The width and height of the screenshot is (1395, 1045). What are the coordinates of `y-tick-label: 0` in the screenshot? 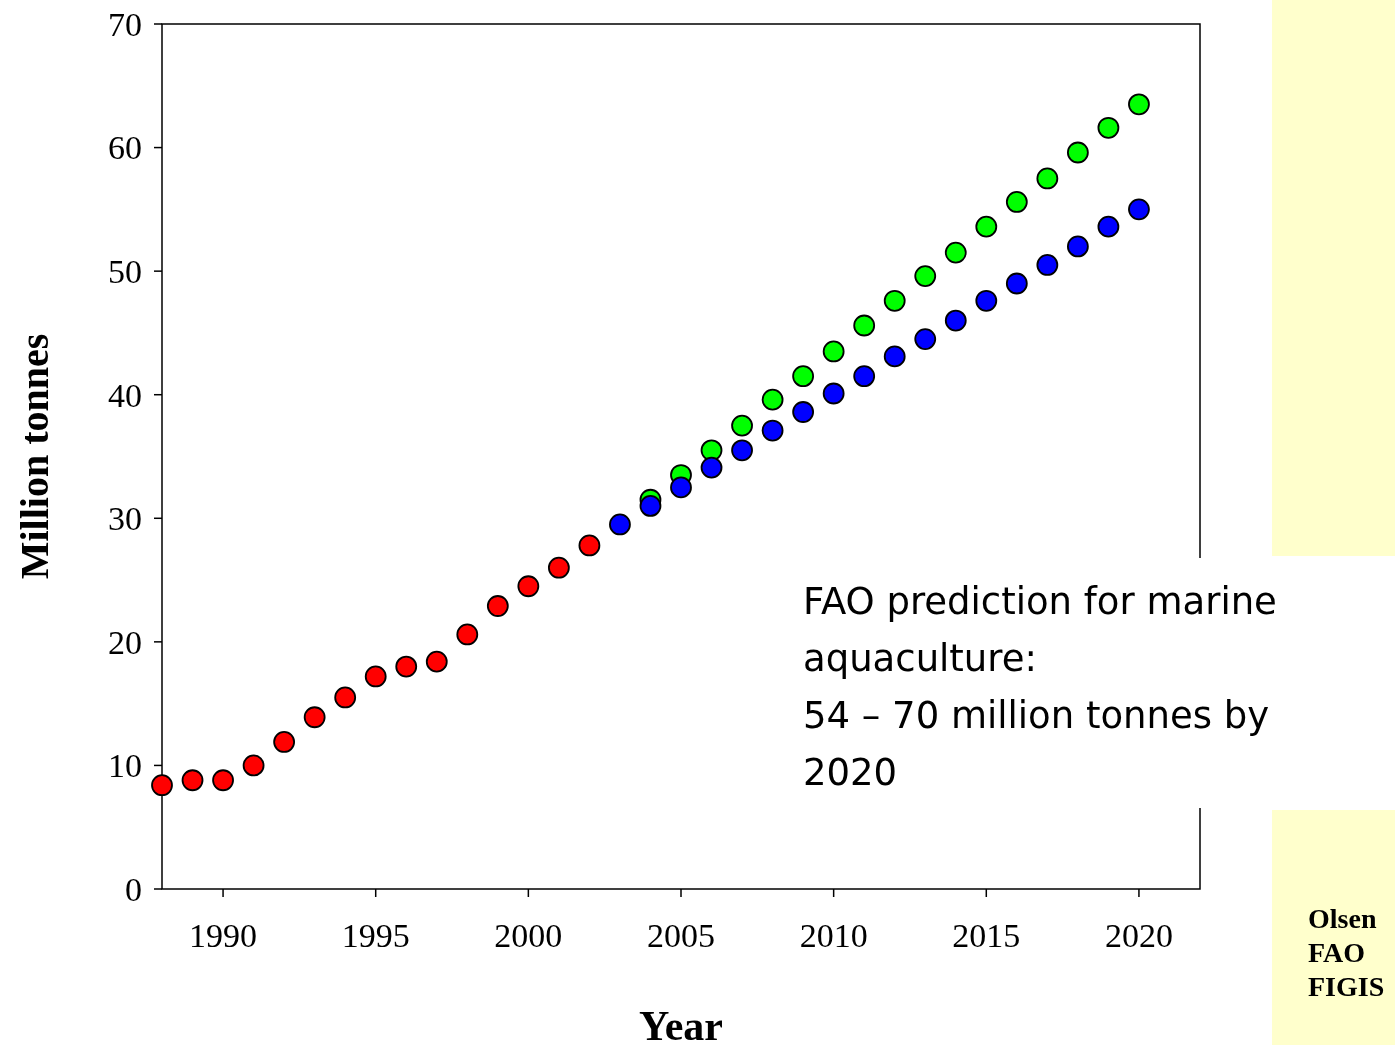 It's located at (133, 889).